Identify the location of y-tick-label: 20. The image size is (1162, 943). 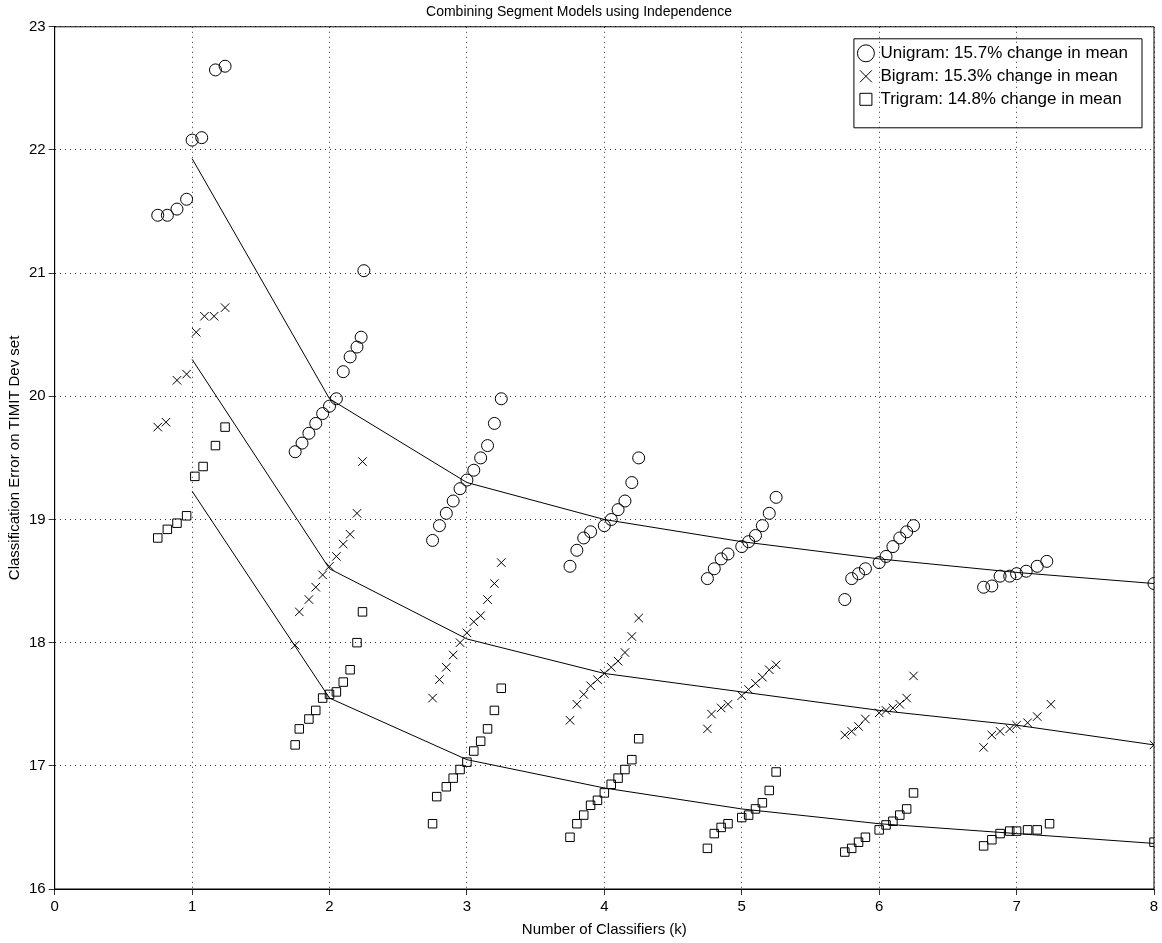
(37, 395).